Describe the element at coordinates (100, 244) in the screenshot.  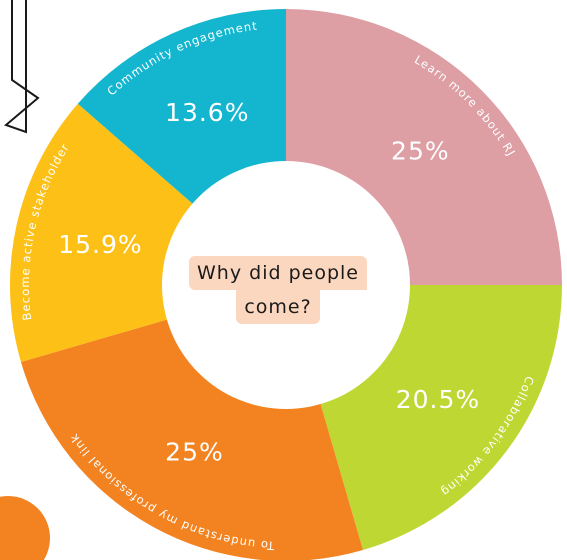
I see `slice-value-label-3: 15.9%` at that location.